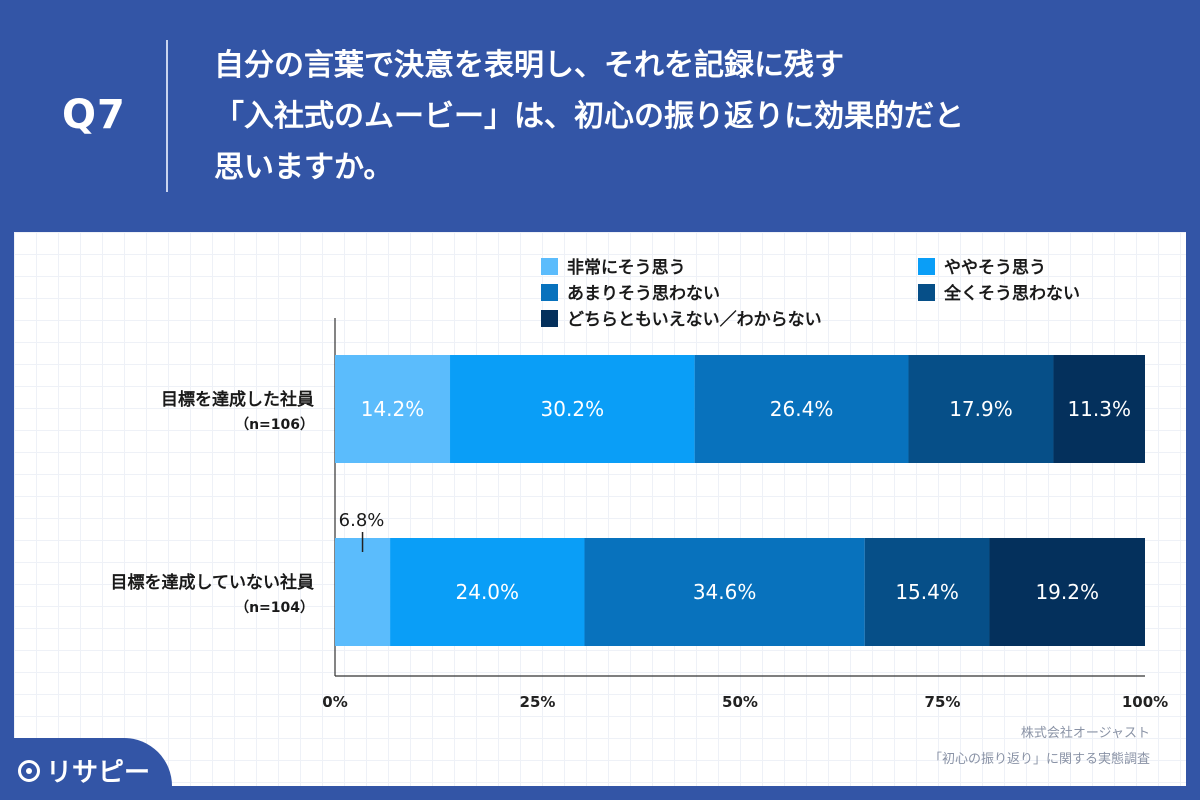  I want to click on data-label: 11.3%, so click(1099, 409).